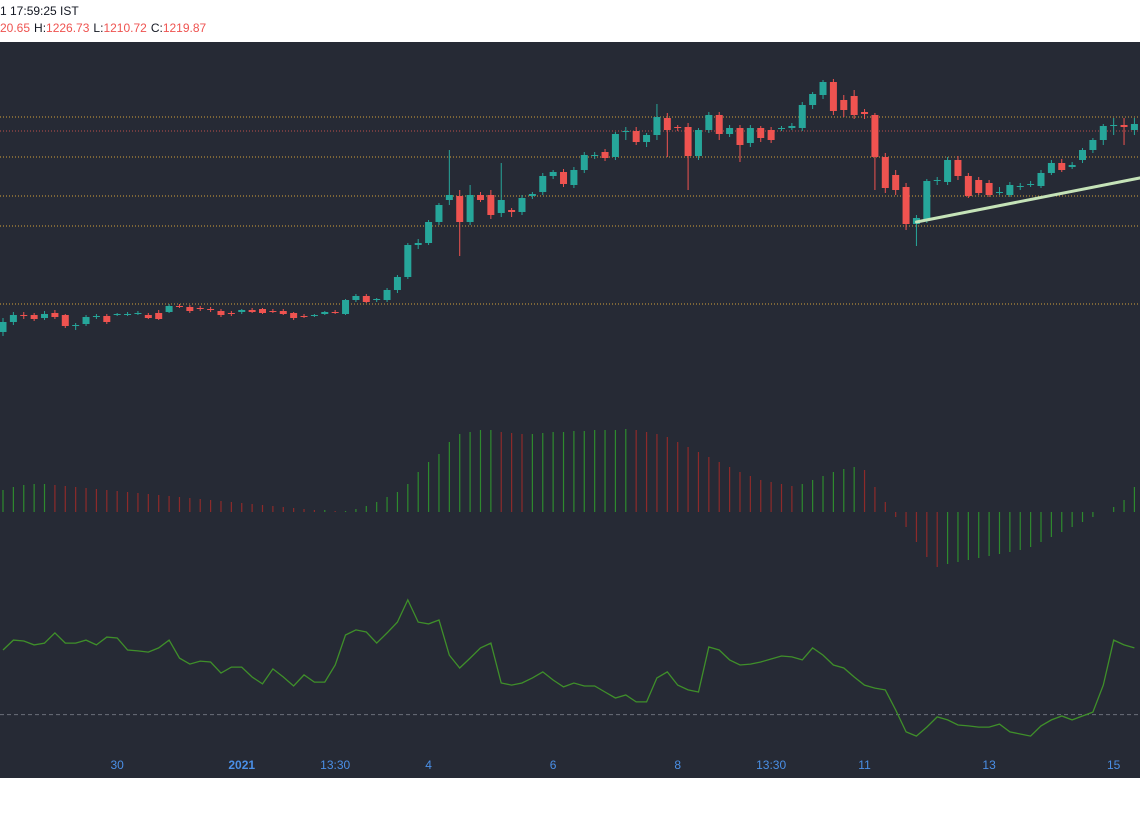 This screenshot has height=815, width=1140. Describe the element at coordinates (39, 11) in the screenshot. I see `datetime: 1 17:59:25 IST` at that location.